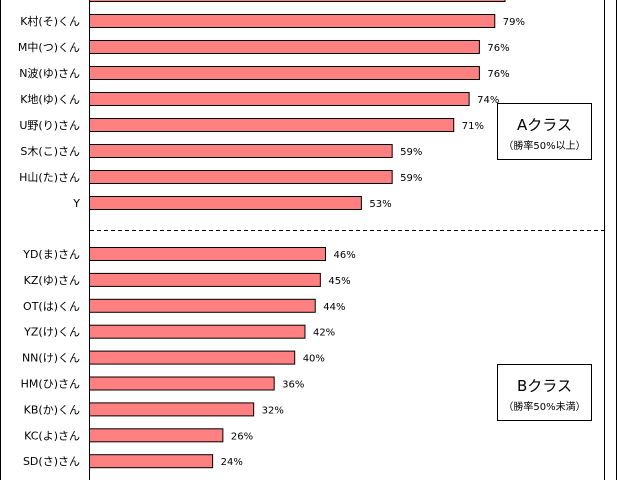 The height and width of the screenshot is (480, 618). I want to click on data-label: 74%, so click(488, 100).